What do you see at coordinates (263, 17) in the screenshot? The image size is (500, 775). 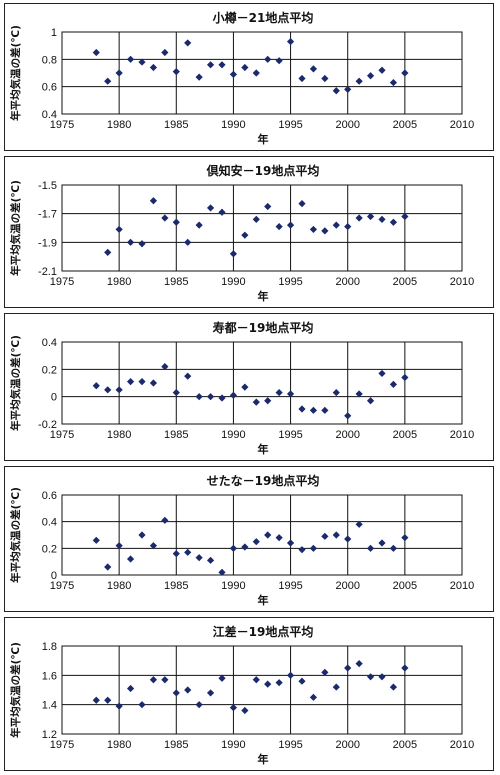 I see `chart-title: 小樽－21地点平均` at bounding box center [263, 17].